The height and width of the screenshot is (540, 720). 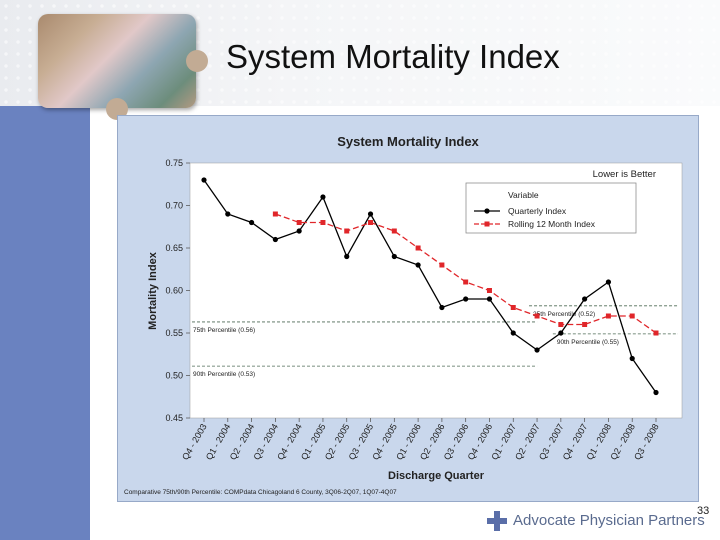 I want to click on legend-title: Variable, so click(x=523, y=195).